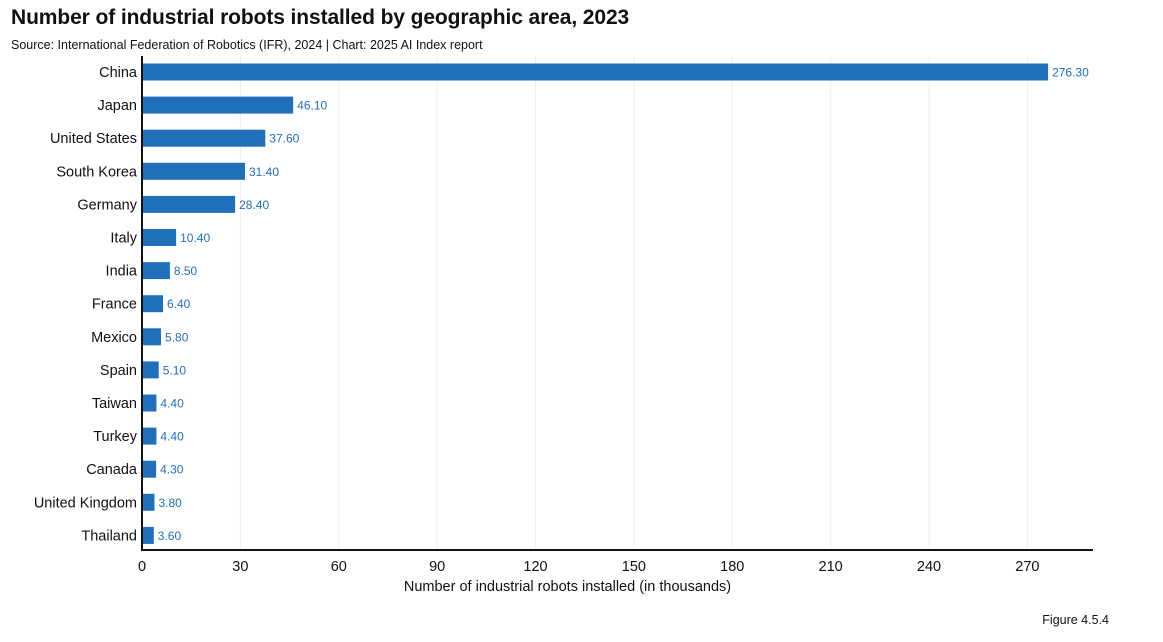 Image resolution: width=1163 pixels, height=642 pixels. What do you see at coordinates (170, 503) in the screenshot?
I see `value-label: 3.80` at bounding box center [170, 503].